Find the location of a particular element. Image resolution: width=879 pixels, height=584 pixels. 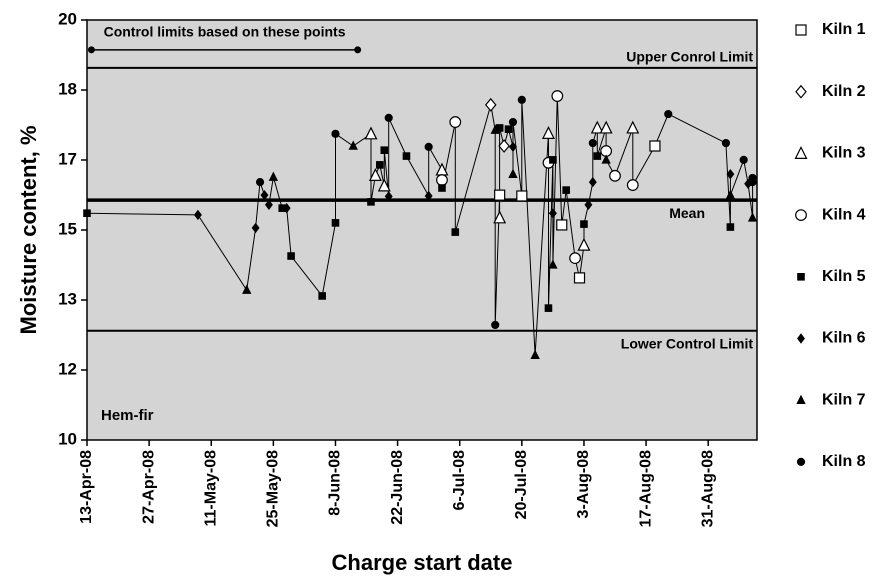

y-tick-label: 12 is located at coordinates (67, 368).